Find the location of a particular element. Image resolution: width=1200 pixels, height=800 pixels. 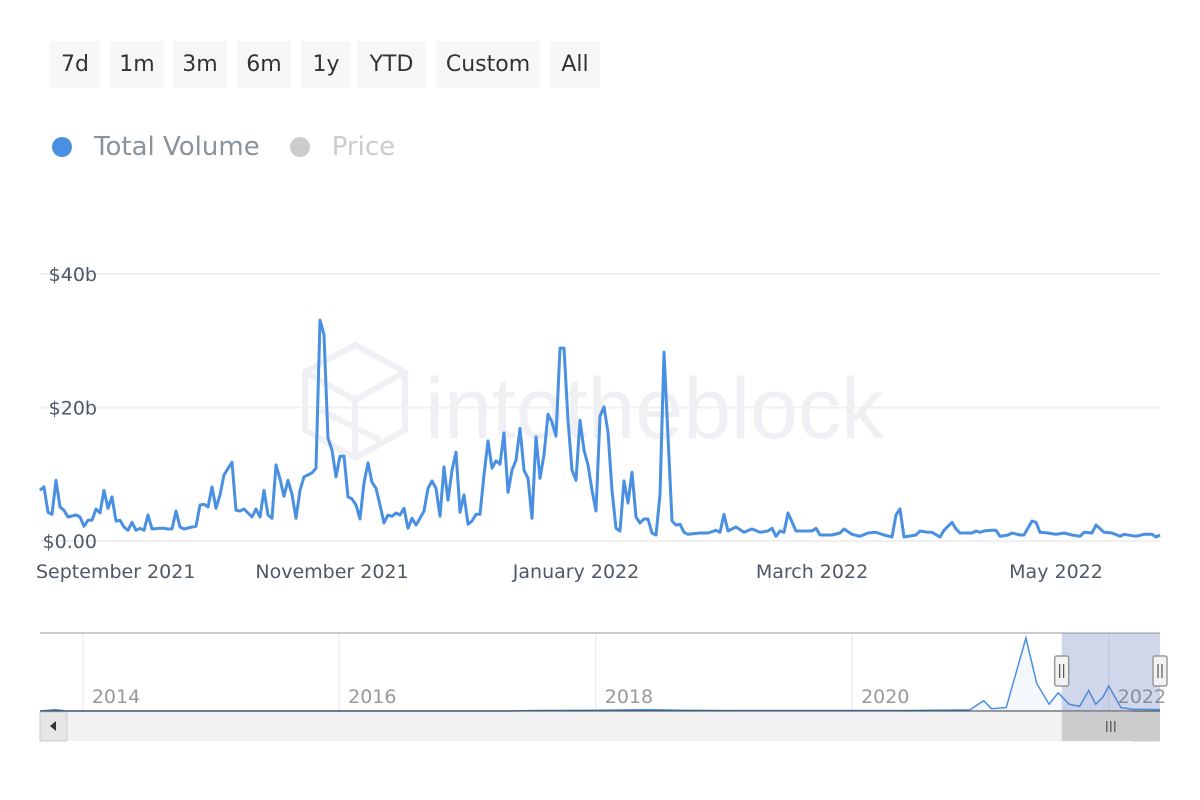

legend-item-total-volume: Total Volume is located at coordinates (156, 147).